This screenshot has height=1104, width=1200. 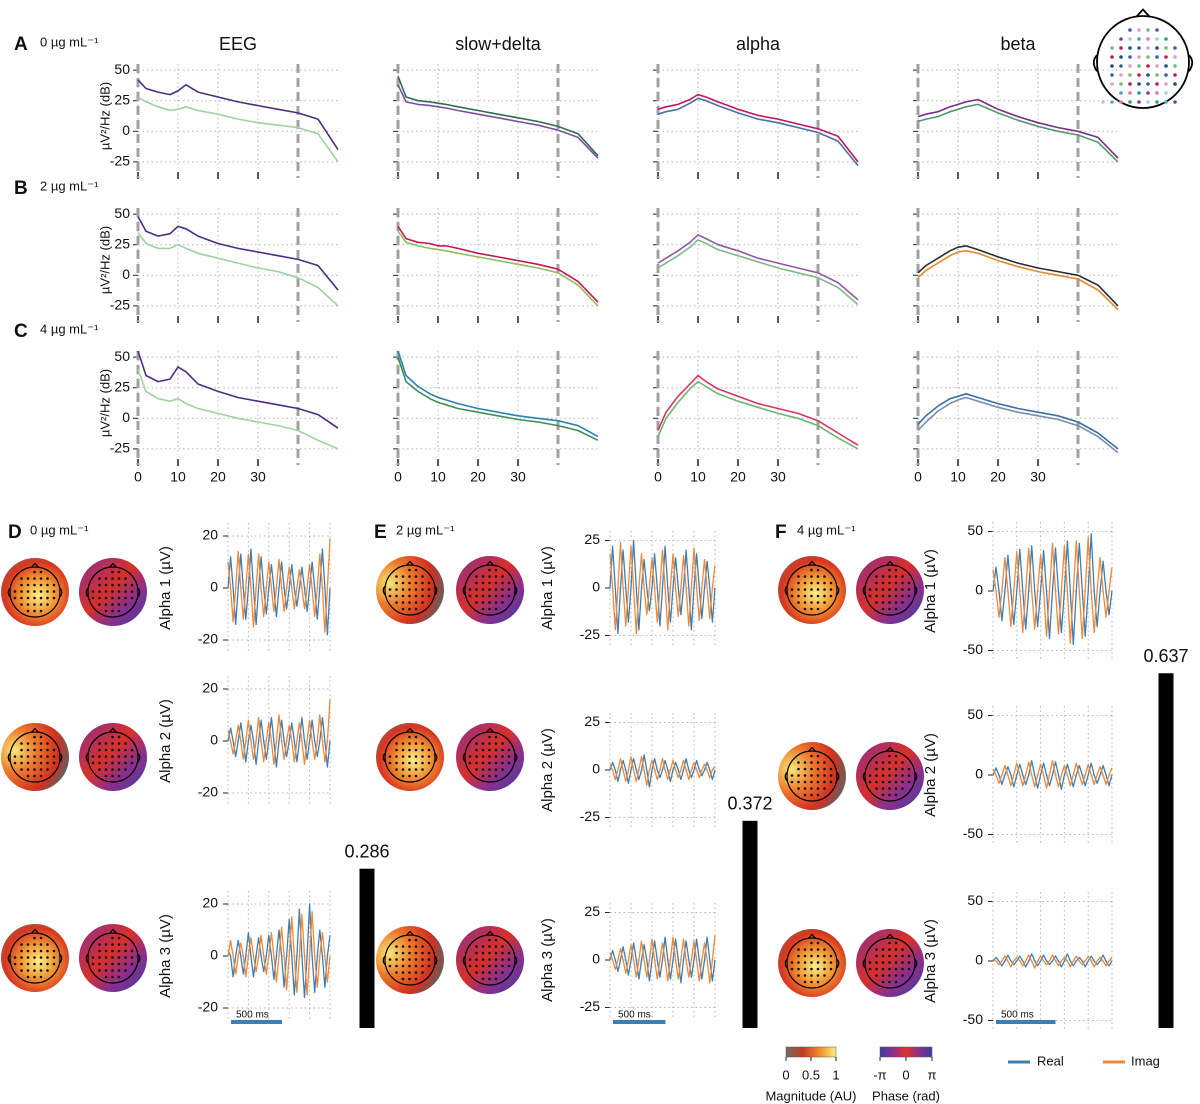 I want to click on condition-label: 2 µg mL⁻¹, so click(x=425, y=529).